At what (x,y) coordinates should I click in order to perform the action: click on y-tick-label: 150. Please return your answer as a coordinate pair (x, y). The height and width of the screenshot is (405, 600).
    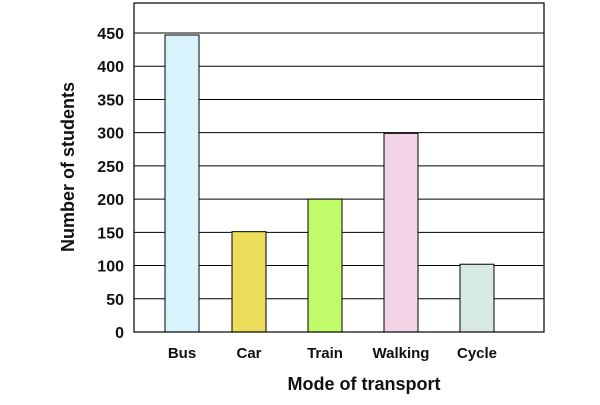
    Looking at the image, I should click on (110, 233).